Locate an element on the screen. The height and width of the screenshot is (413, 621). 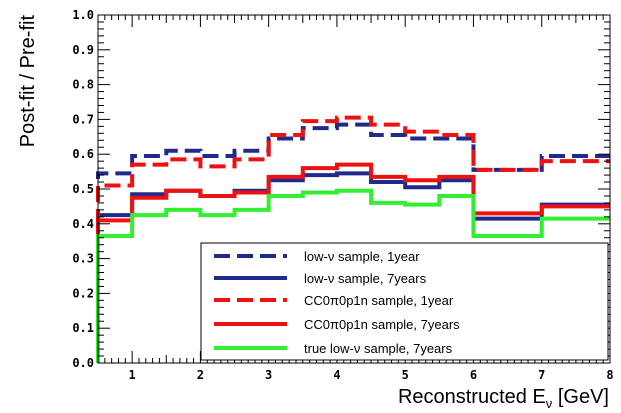
x-tick-label: 3 is located at coordinates (268, 375).